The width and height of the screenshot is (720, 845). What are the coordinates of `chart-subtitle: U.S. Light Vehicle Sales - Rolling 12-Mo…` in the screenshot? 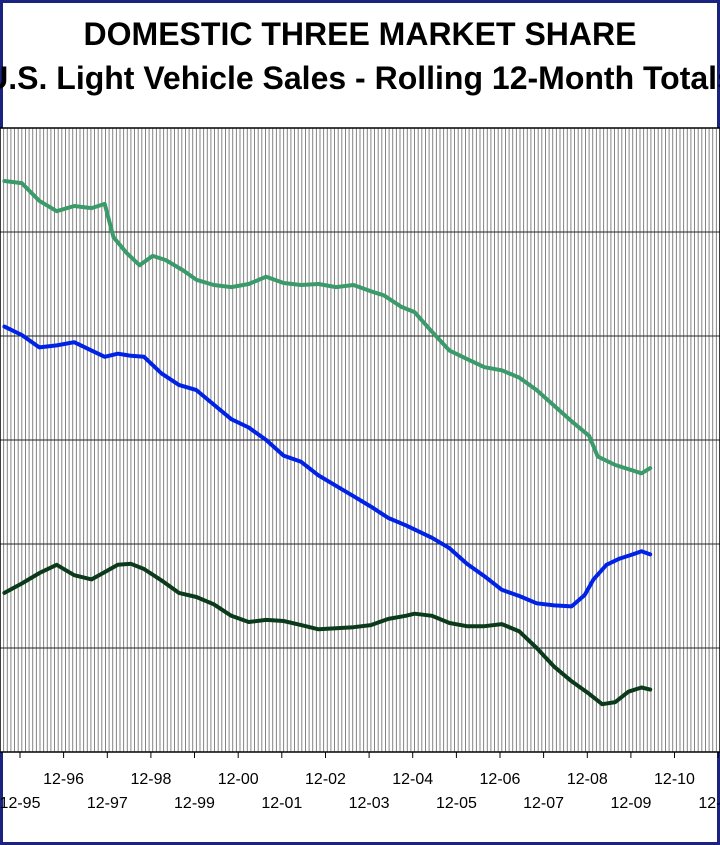 It's located at (360, 78).